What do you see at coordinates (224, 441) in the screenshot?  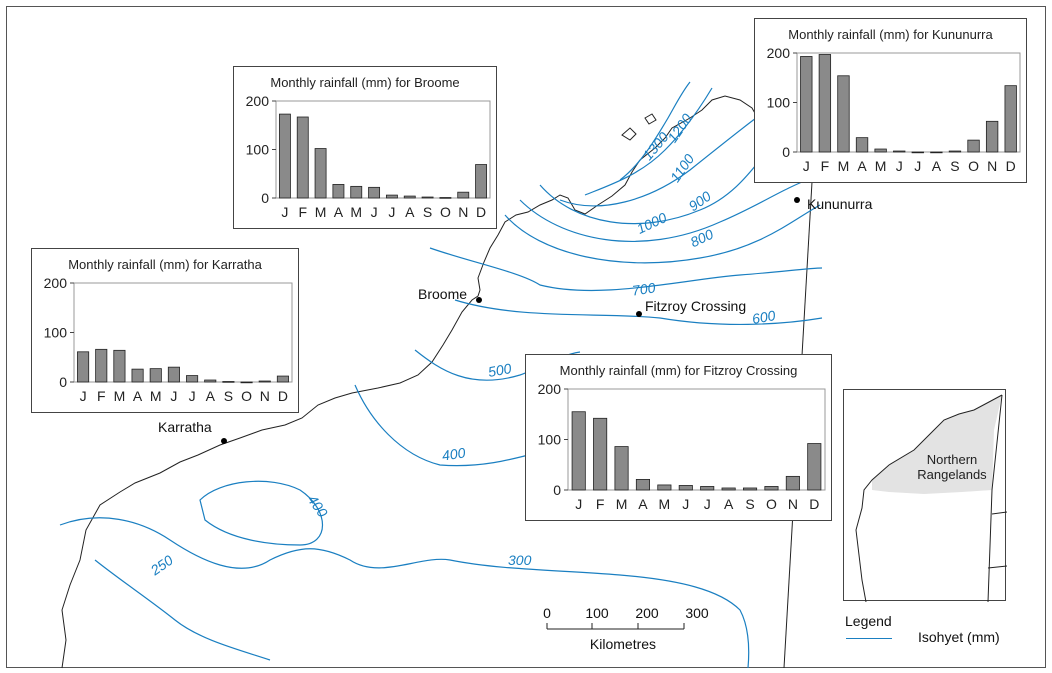 I see `karratha-marker` at bounding box center [224, 441].